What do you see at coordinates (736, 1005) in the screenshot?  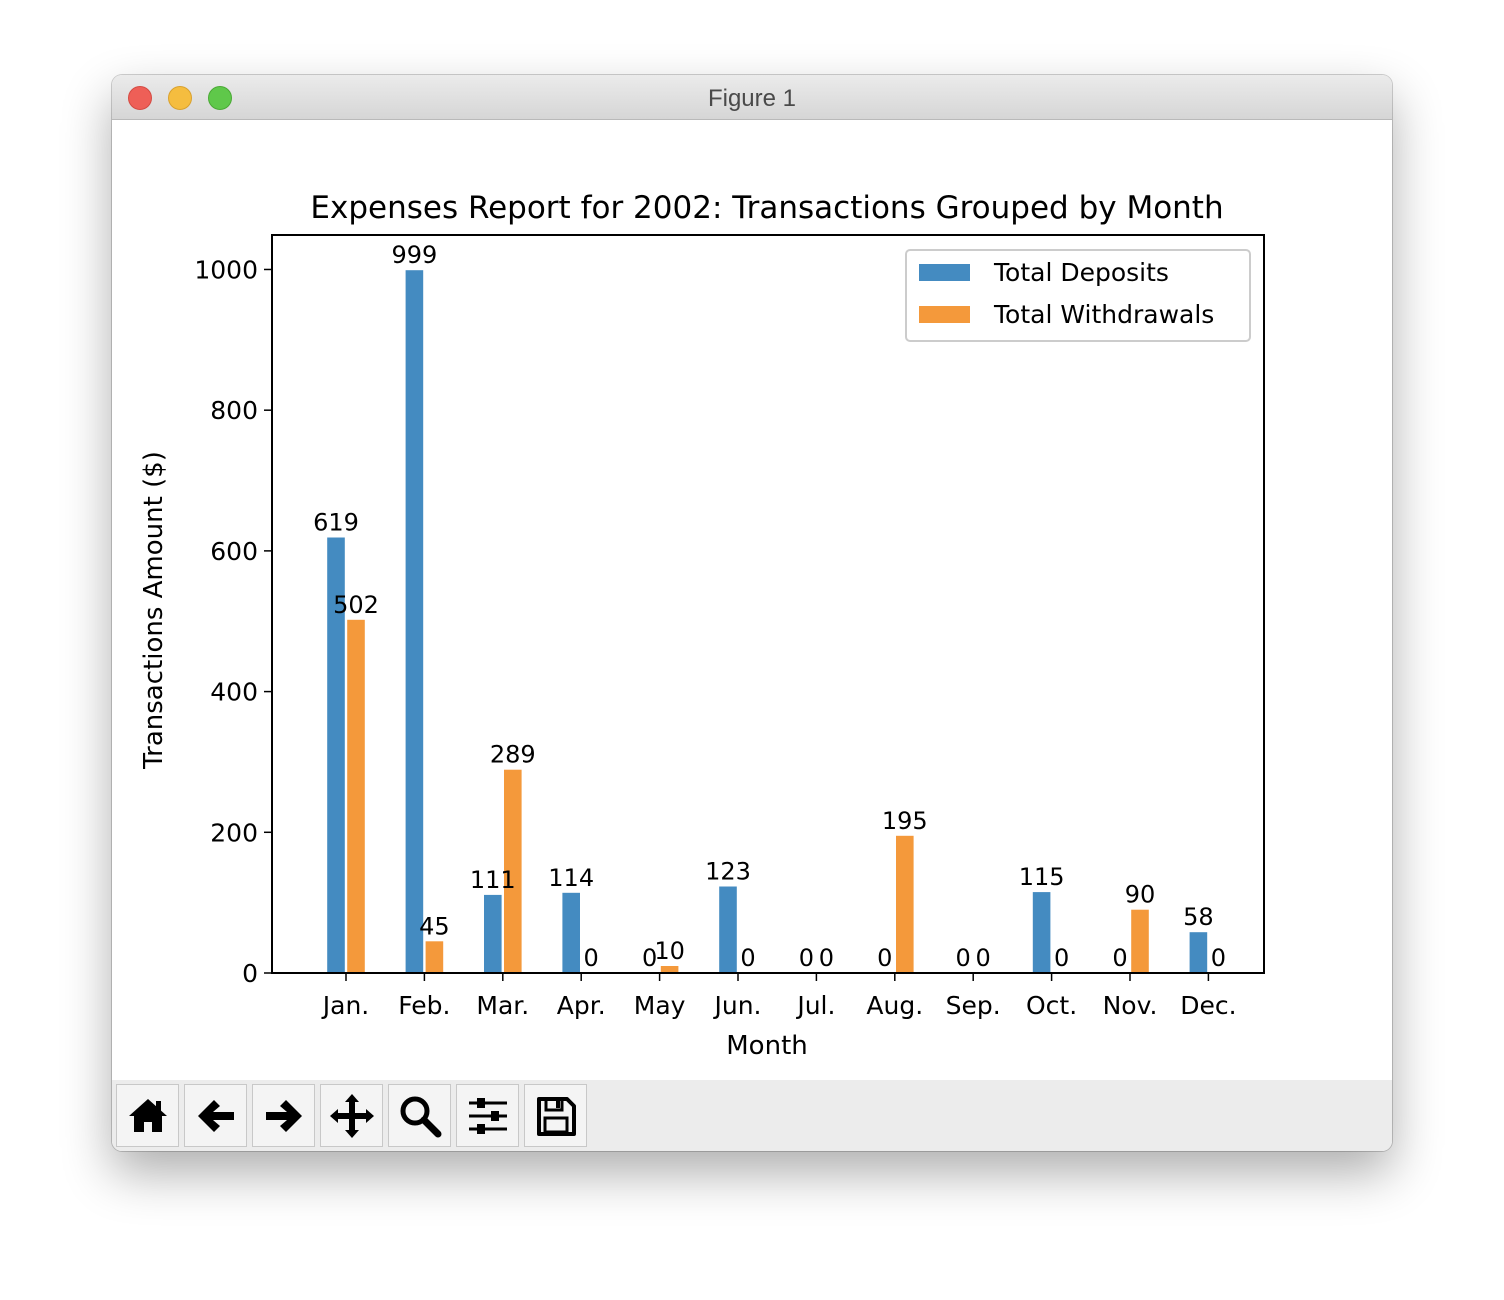 I see `x-tick-label: Jun.` at bounding box center [736, 1005].